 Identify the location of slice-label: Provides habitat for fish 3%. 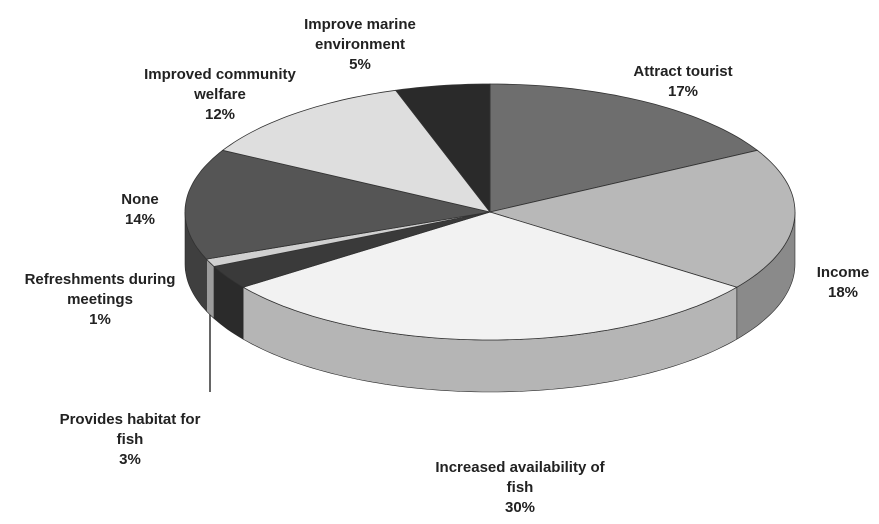
(130, 440).